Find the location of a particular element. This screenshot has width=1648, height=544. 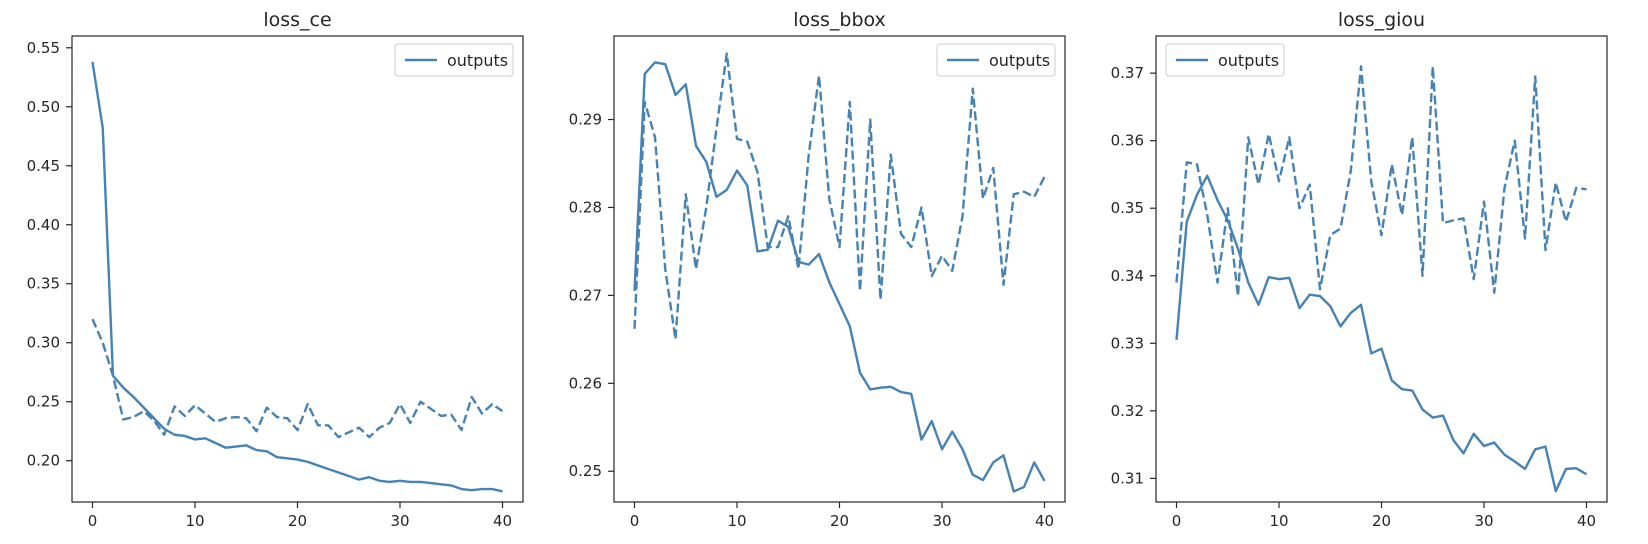

y-tick-label: 0.55 is located at coordinates (43, 48).